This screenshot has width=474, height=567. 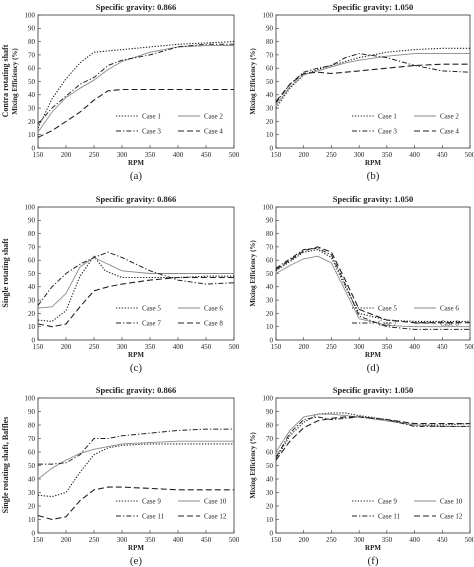 What do you see at coordinates (136, 7) in the screenshot?
I see `chart-title: Specific gravity: 0.866` at bounding box center [136, 7].